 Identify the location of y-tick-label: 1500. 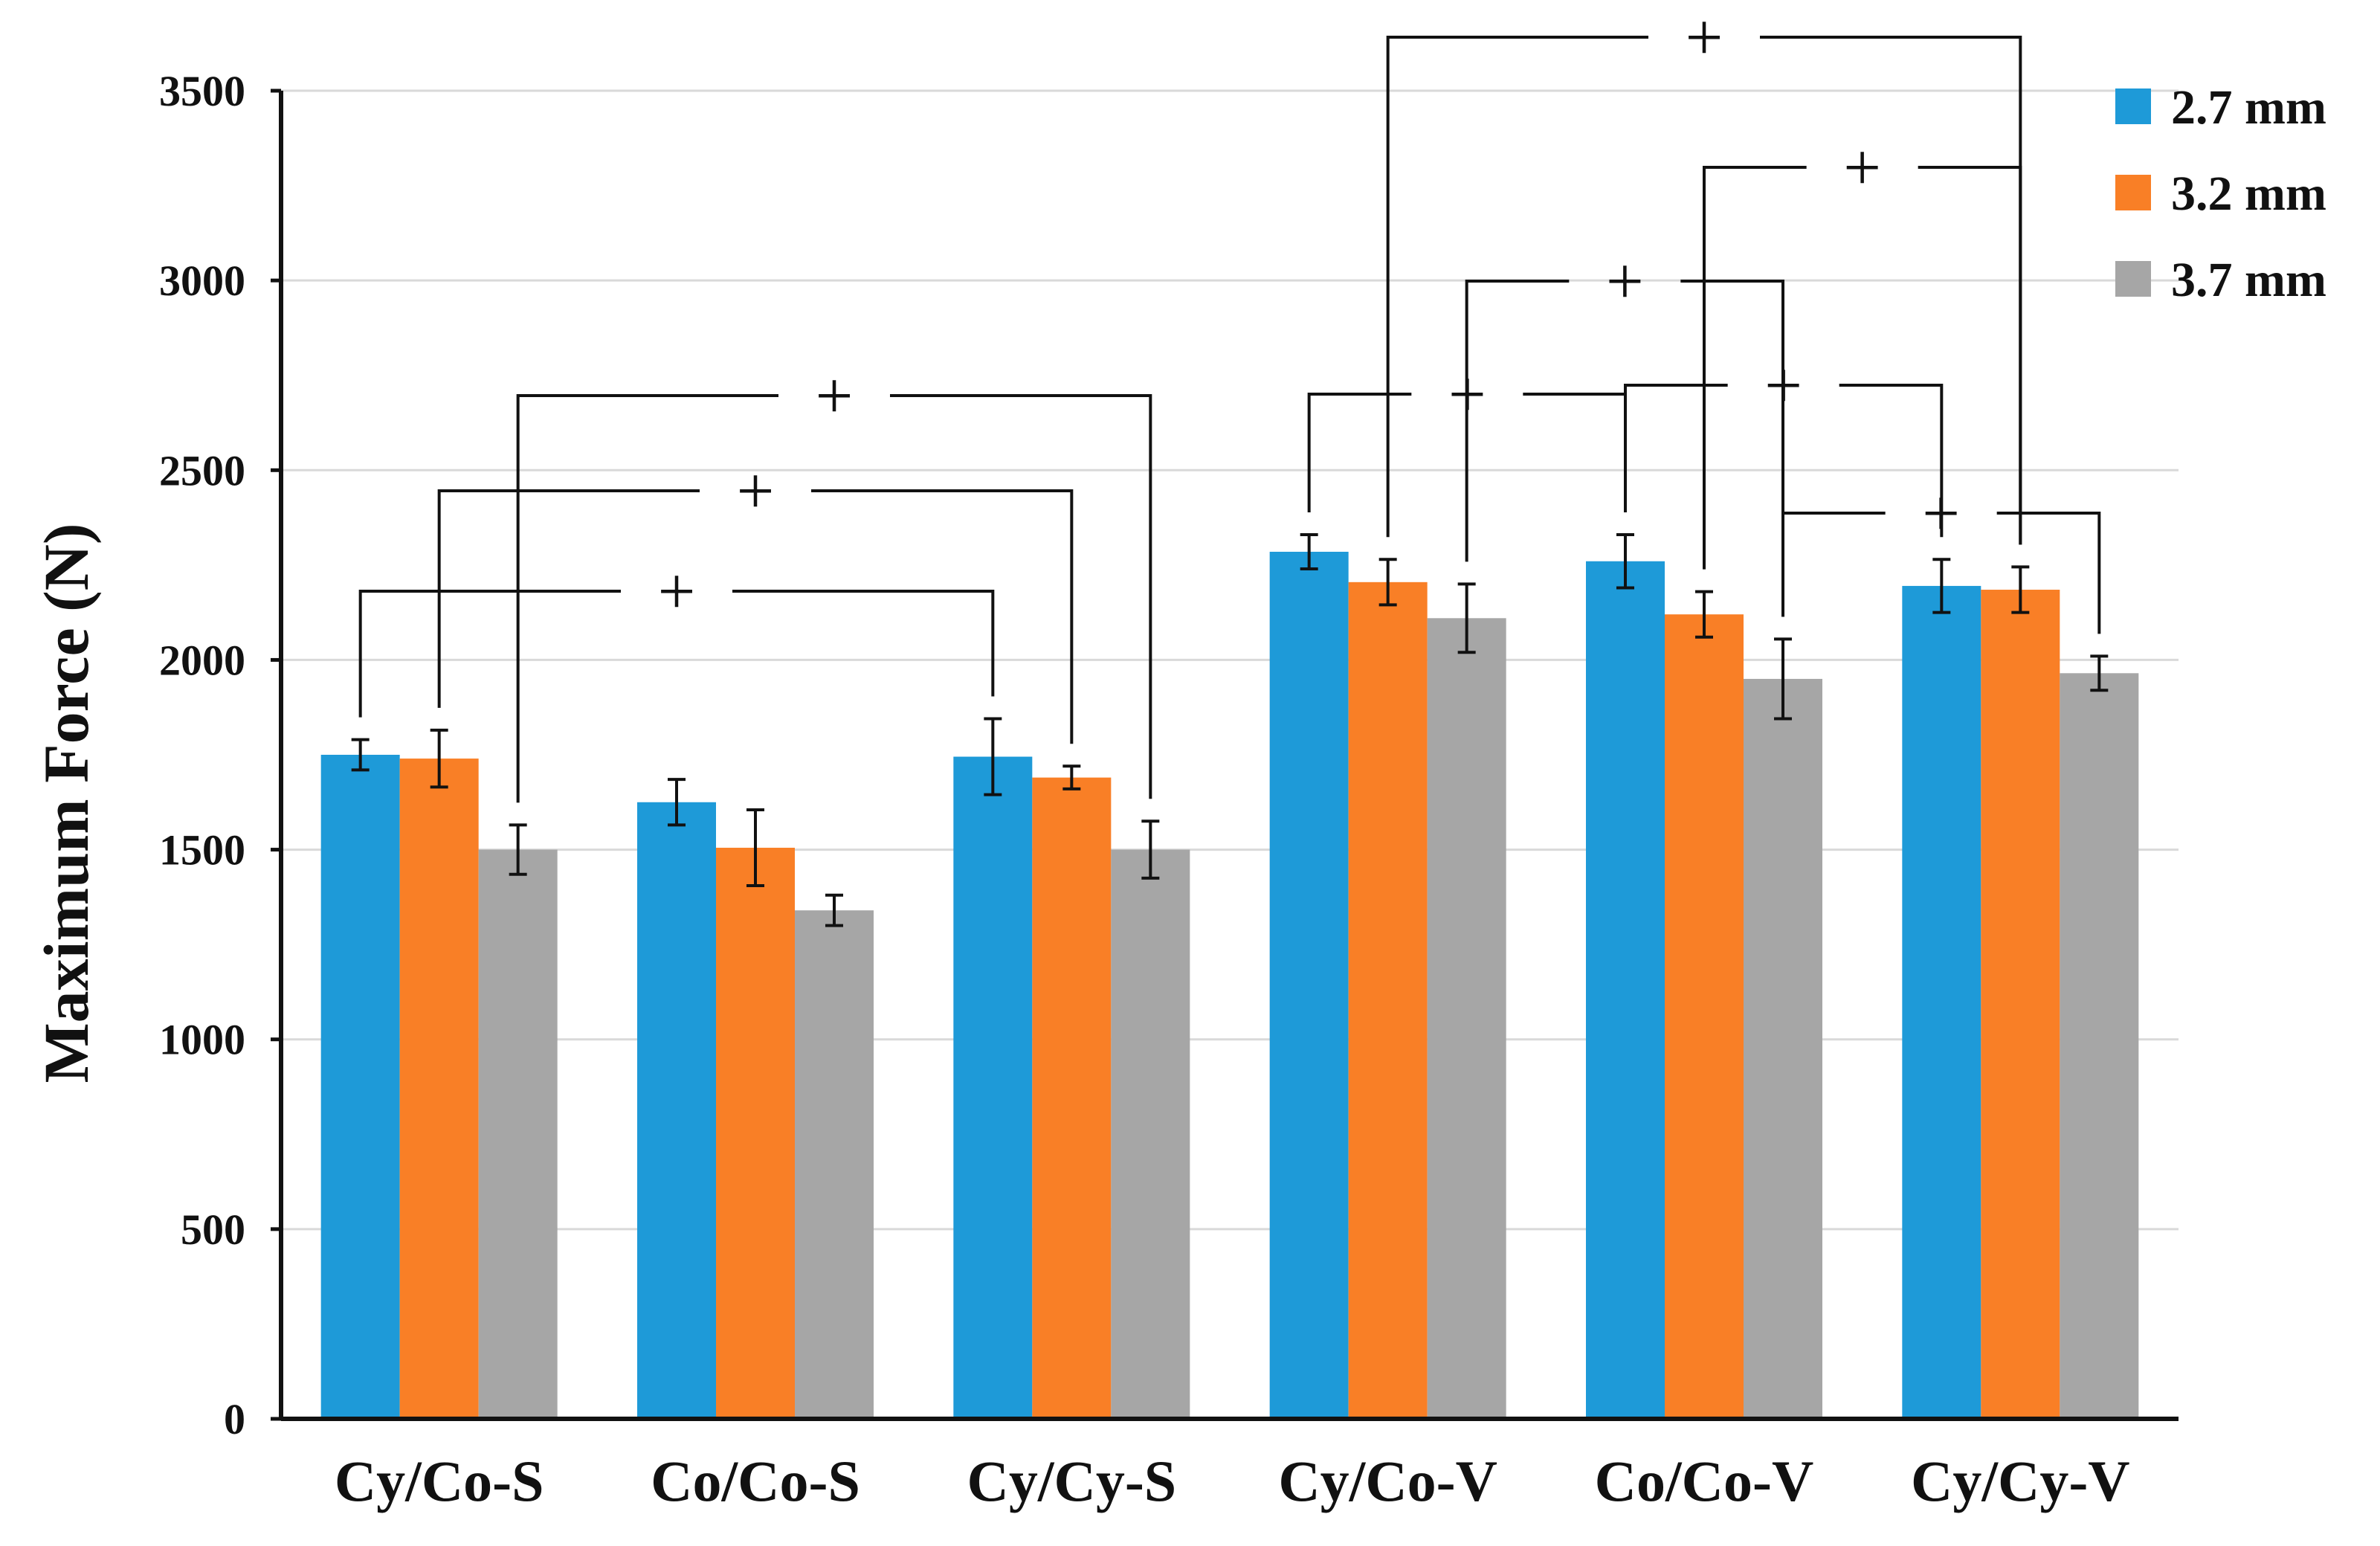
(202, 850).